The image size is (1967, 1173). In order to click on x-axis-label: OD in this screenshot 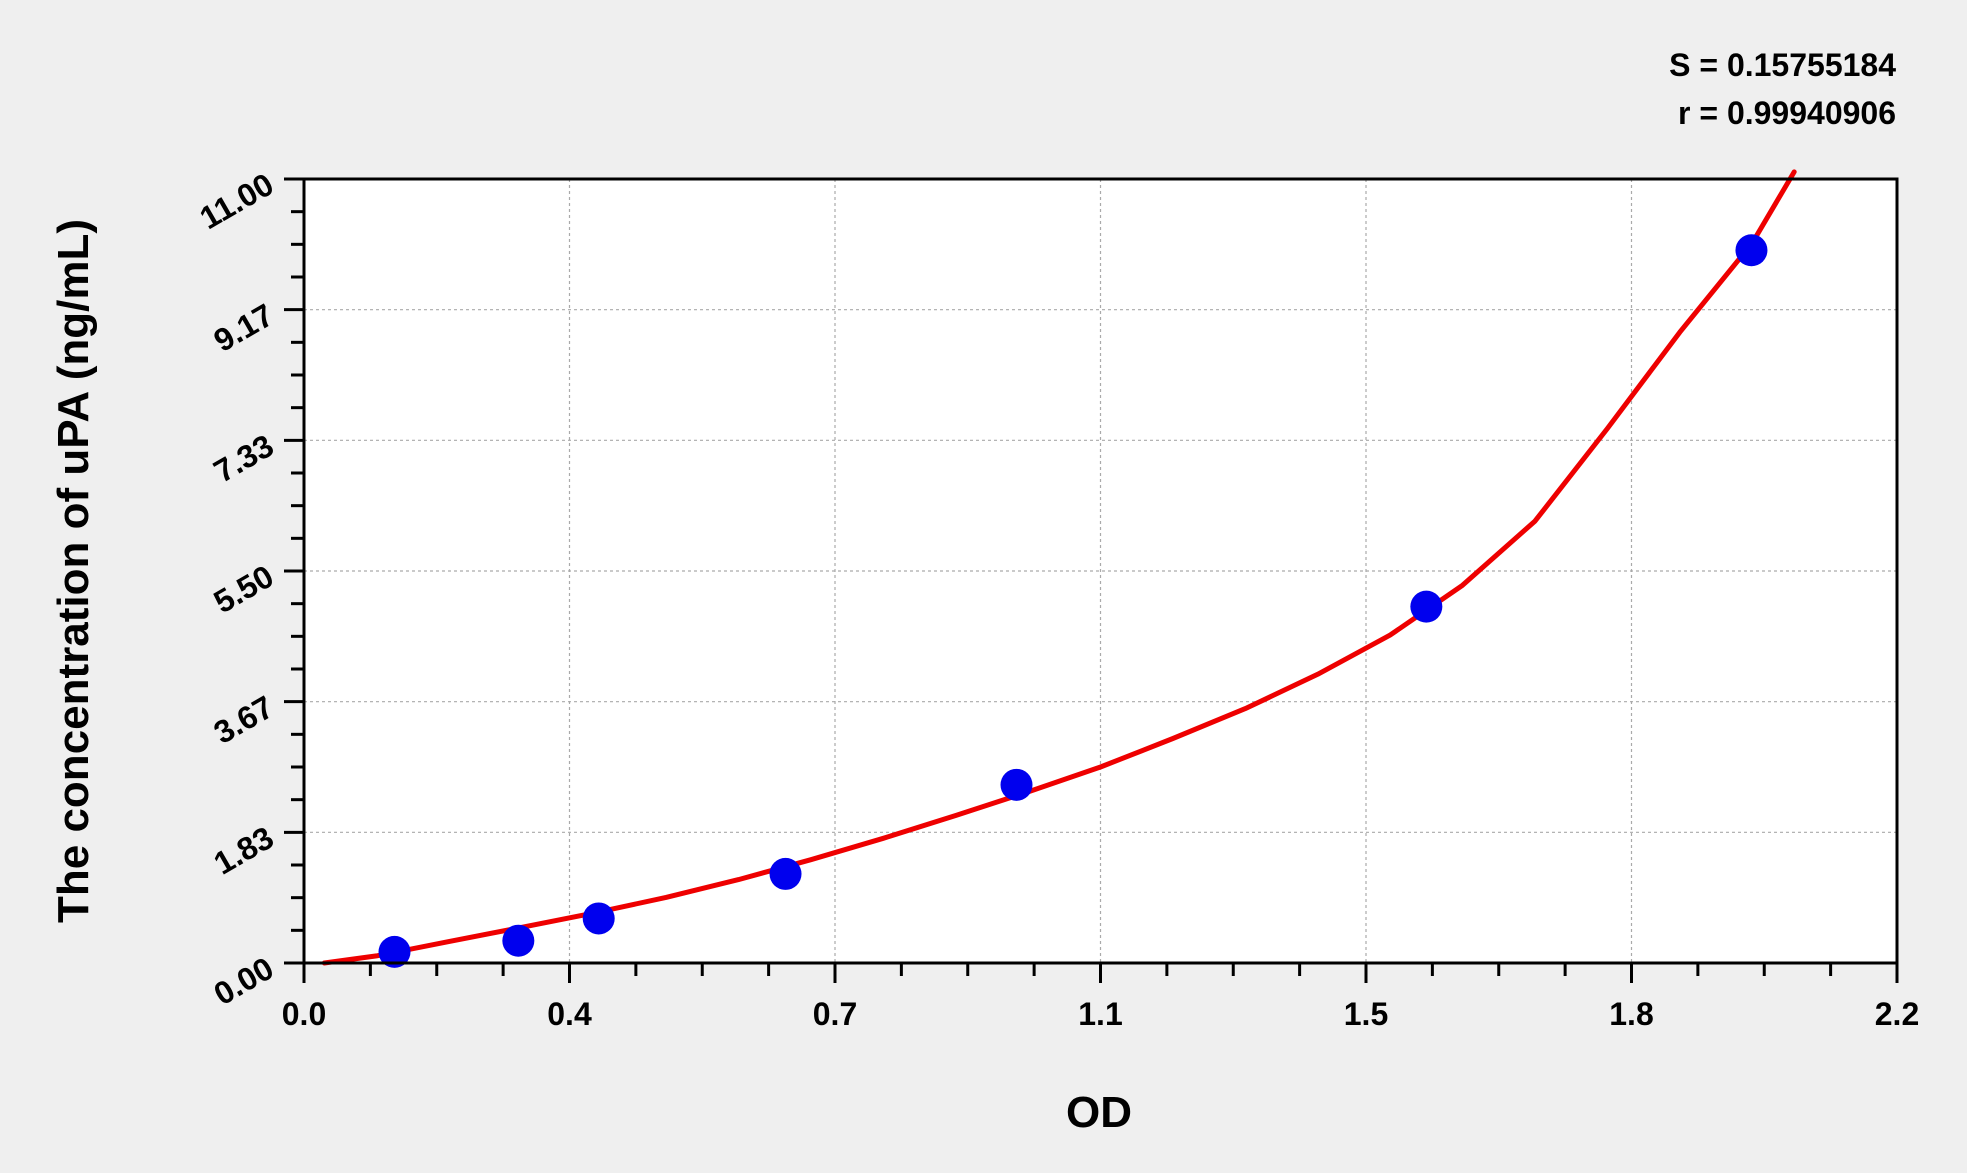, I will do `click(1099, 1112)`.